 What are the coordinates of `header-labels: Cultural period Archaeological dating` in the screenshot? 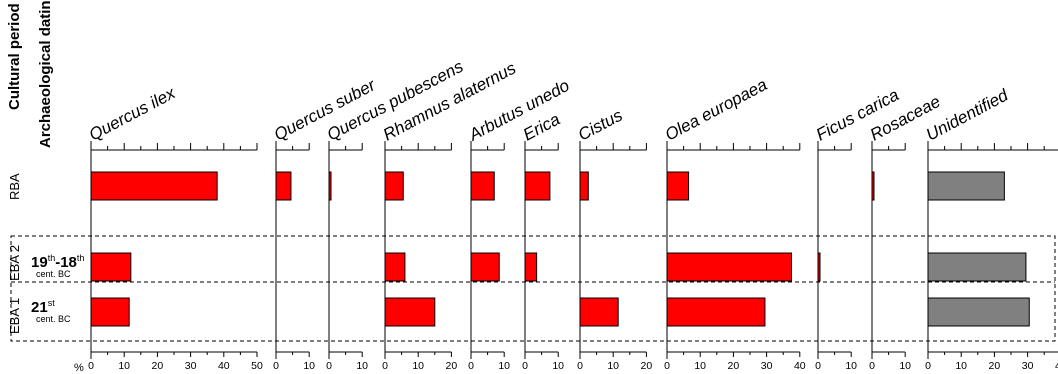 It's located at (30, 74).